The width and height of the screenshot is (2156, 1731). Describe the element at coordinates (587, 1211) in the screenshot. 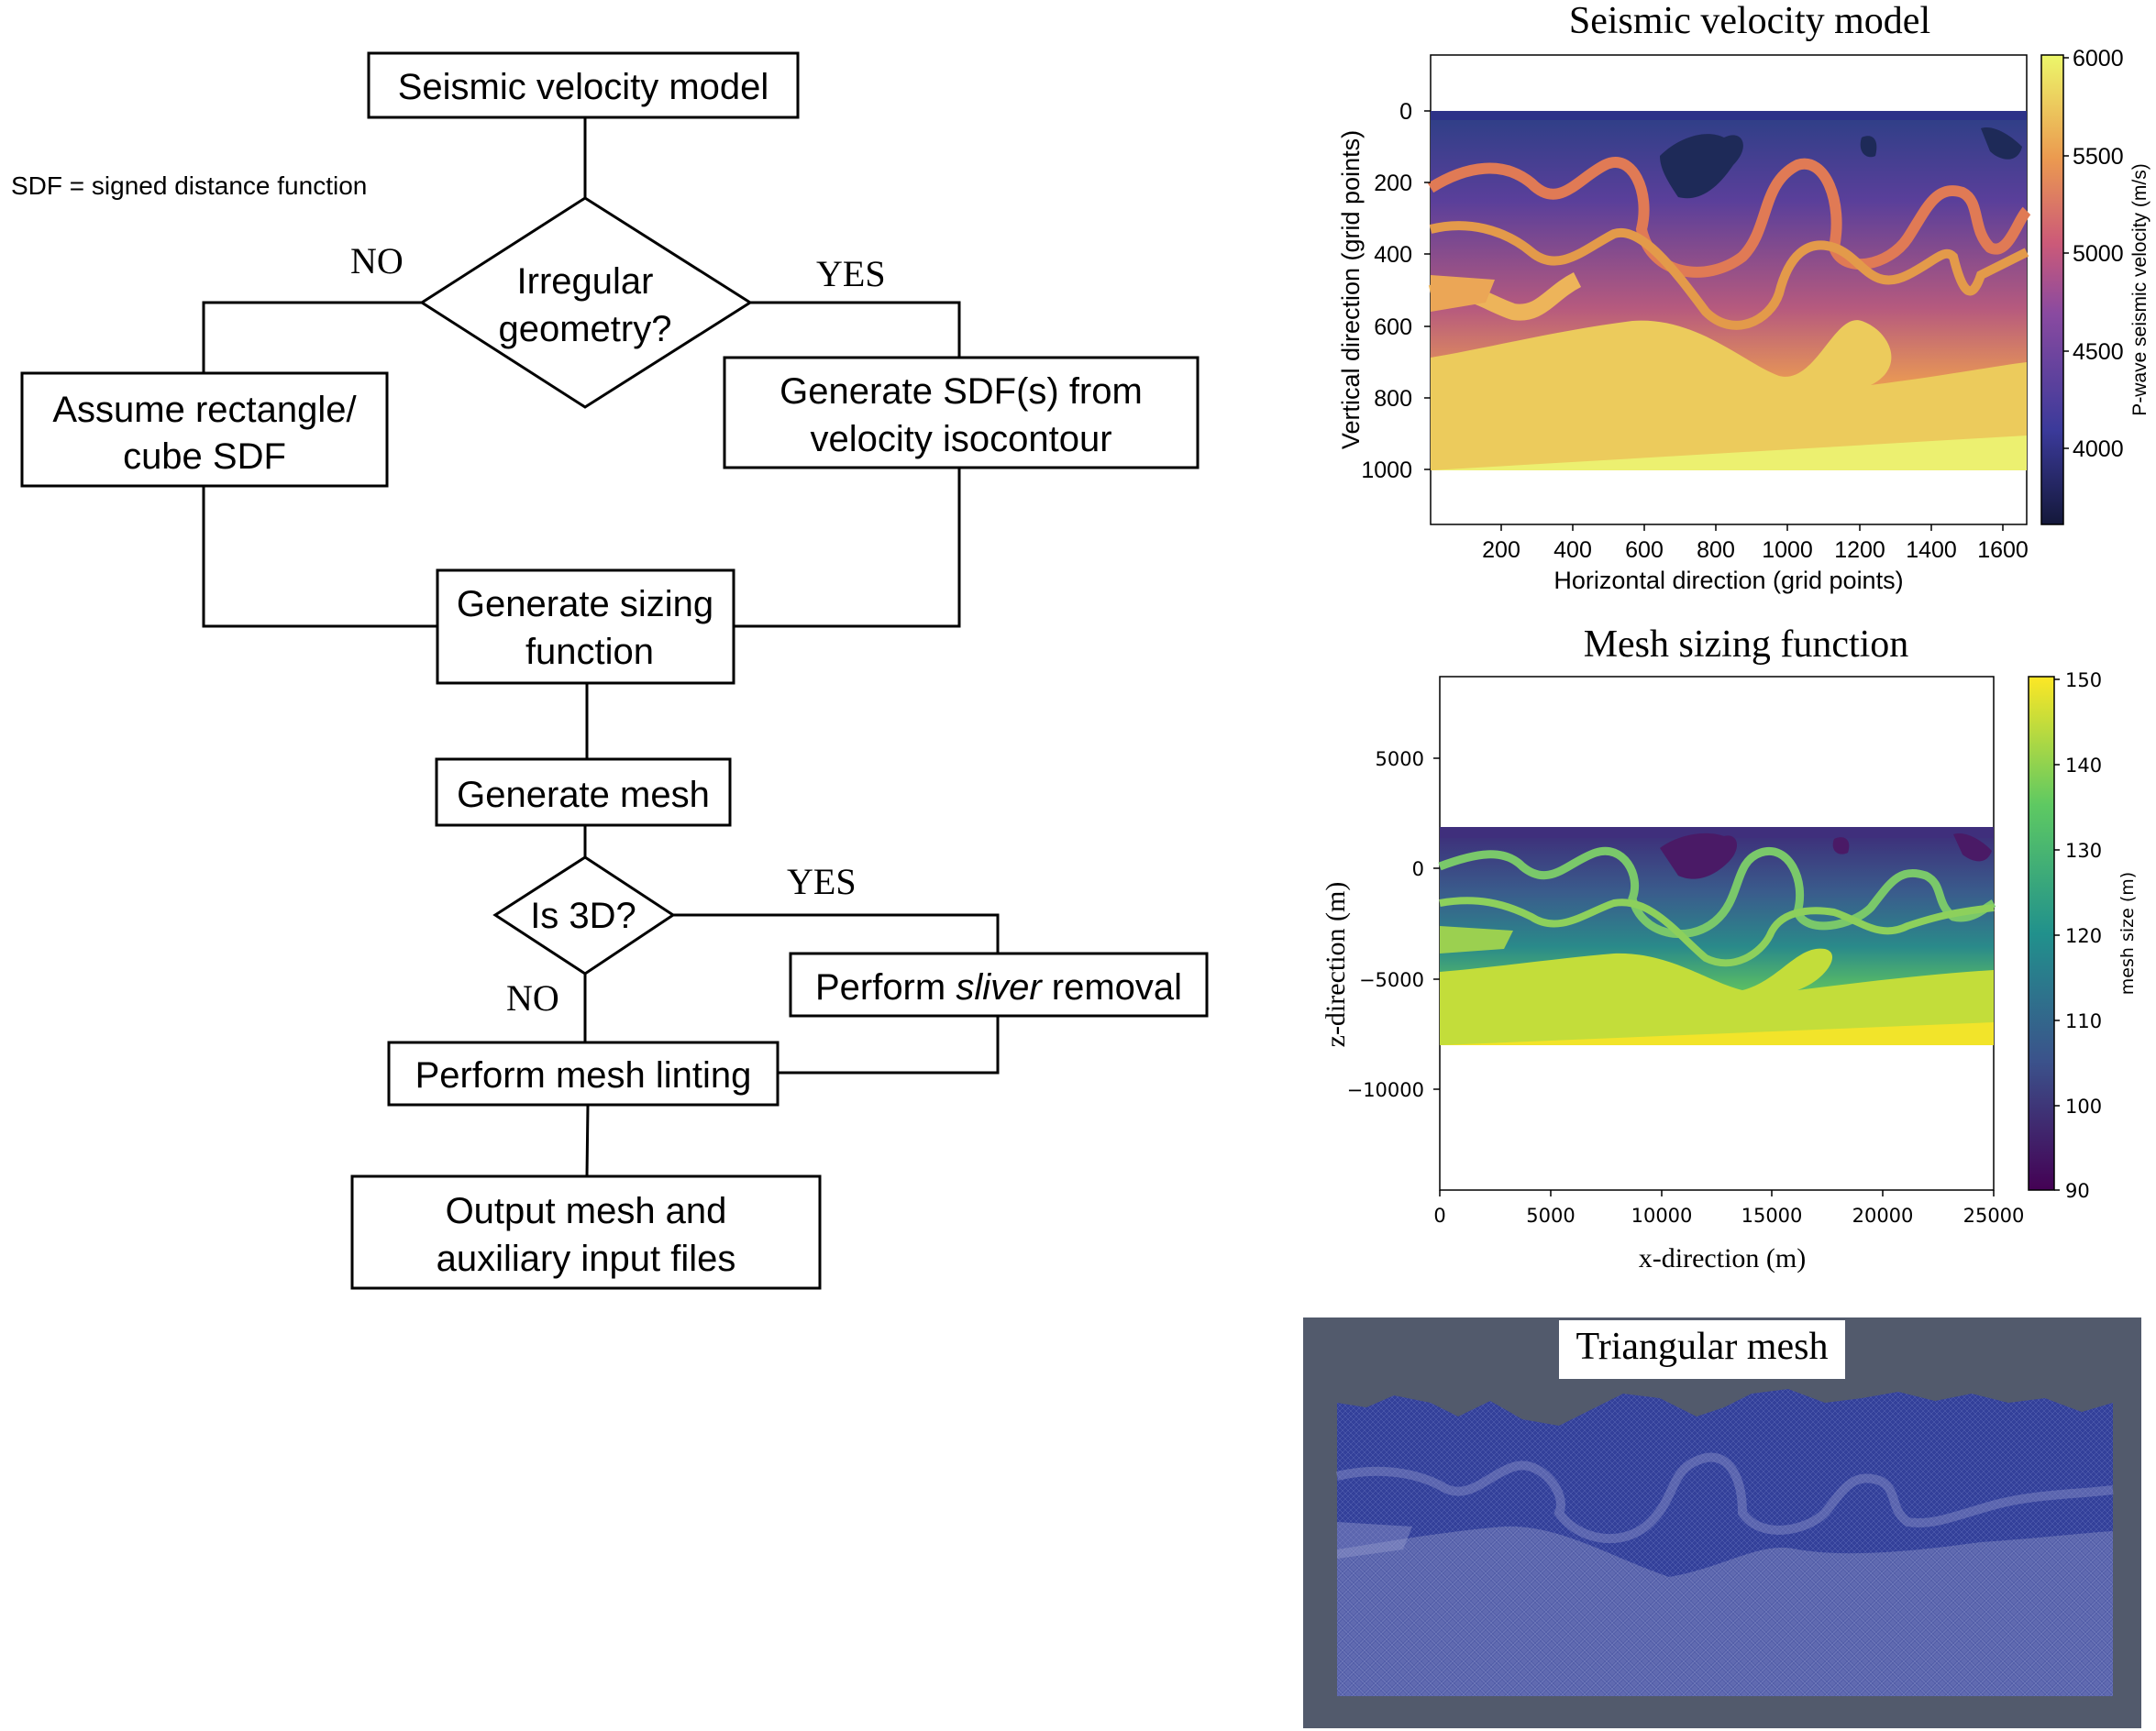

I see `output-line1: Output mesh and` at that location.